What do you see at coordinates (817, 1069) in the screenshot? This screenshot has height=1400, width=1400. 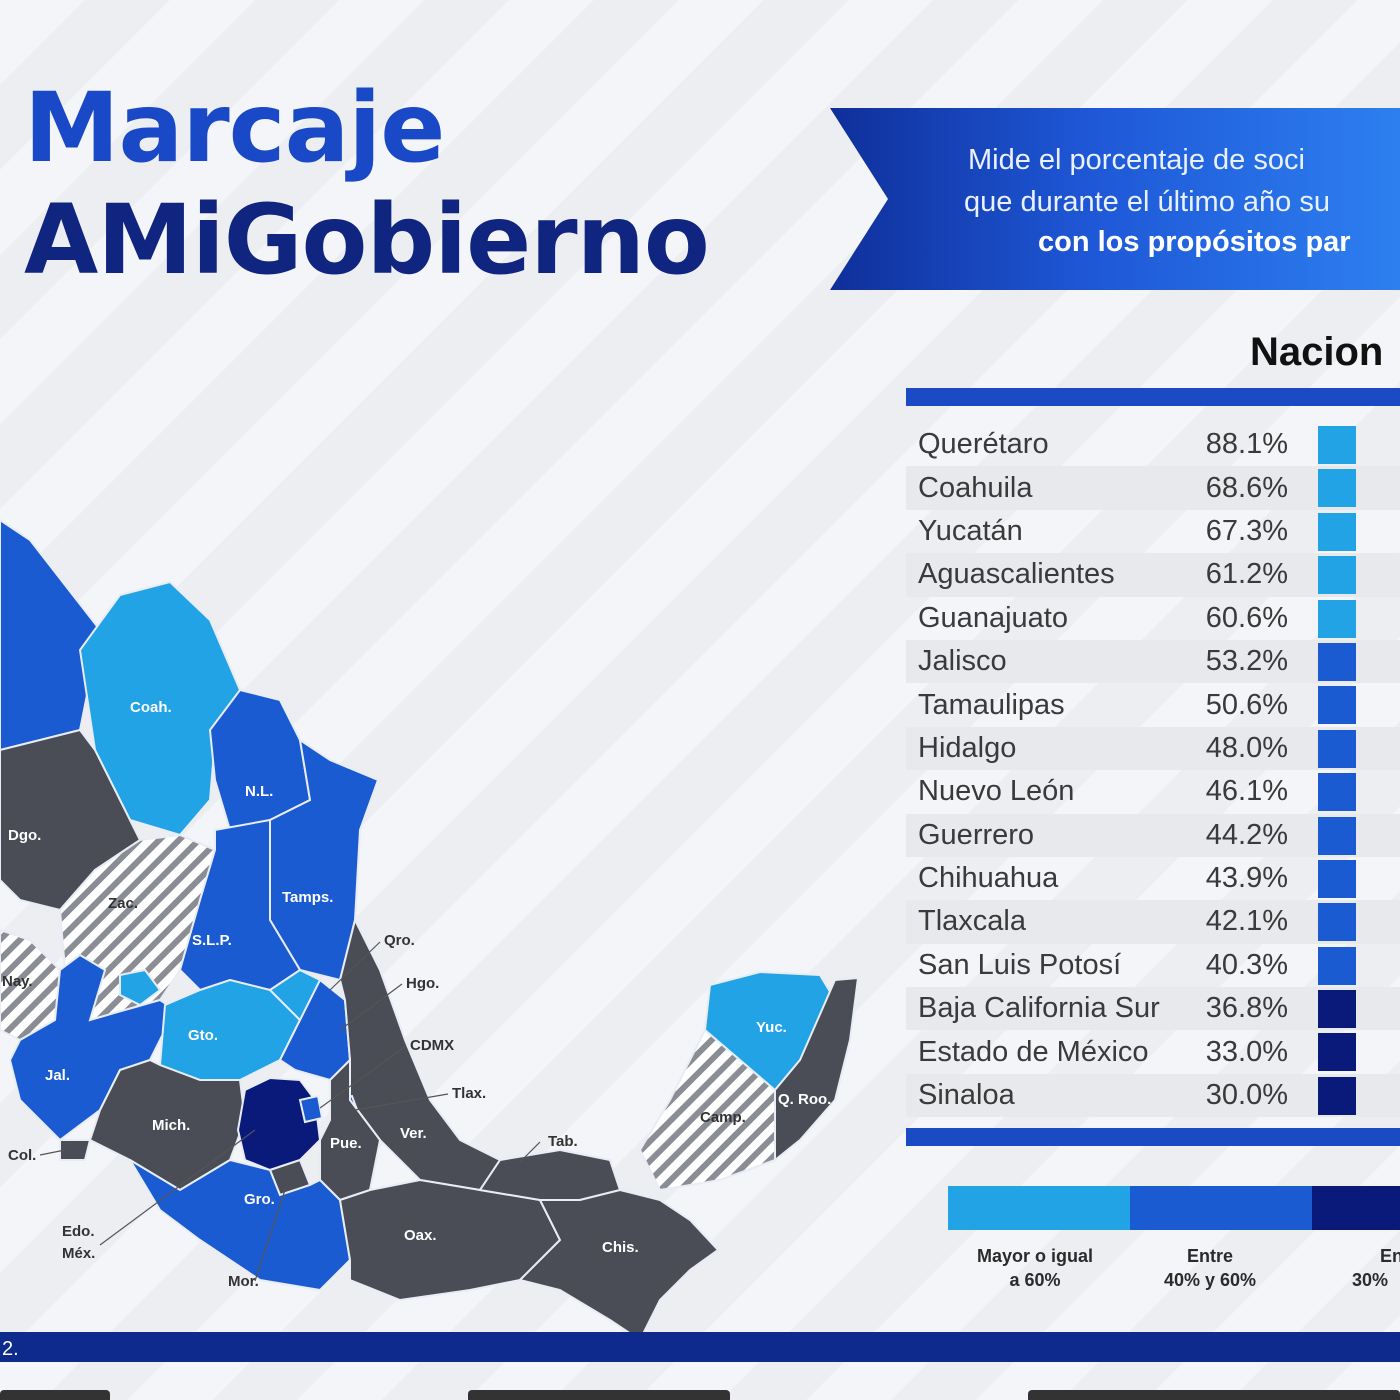 I see `map-state-quintana-roo` at bounding box center [817, 1069].